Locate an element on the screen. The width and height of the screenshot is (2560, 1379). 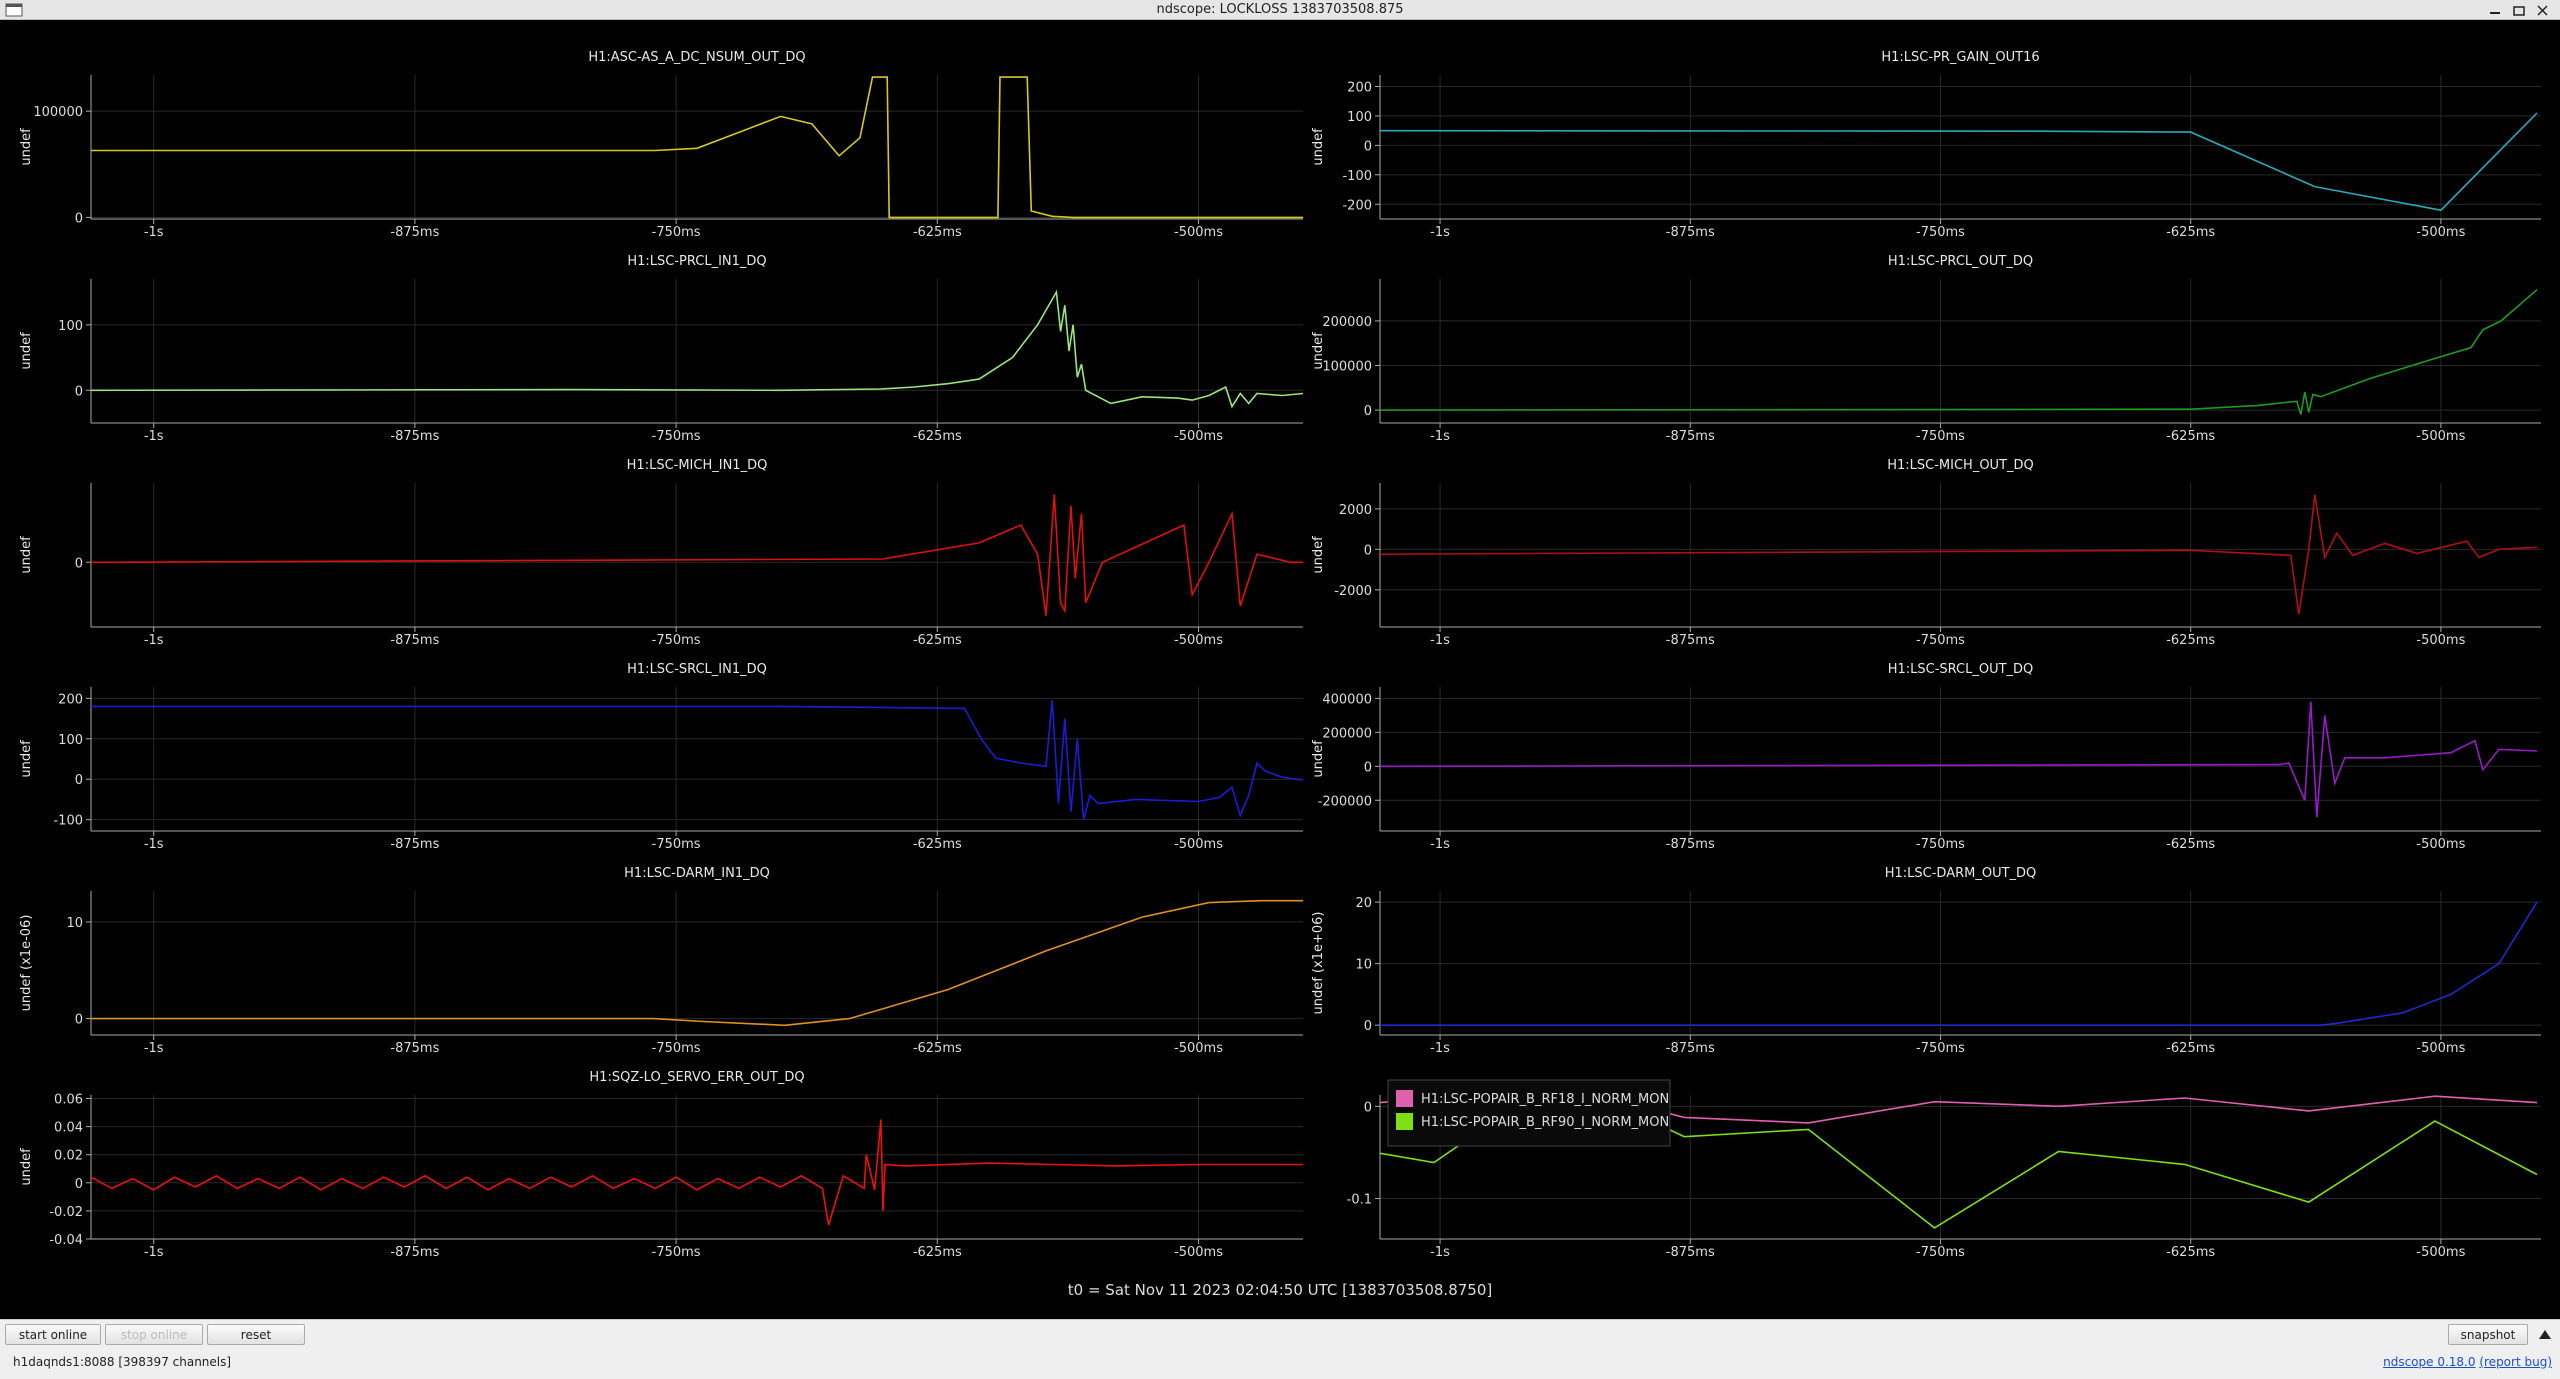
window-title: ndscope: LOCKLOSS 1383703508.875 is located at coordinates (1280, 9).